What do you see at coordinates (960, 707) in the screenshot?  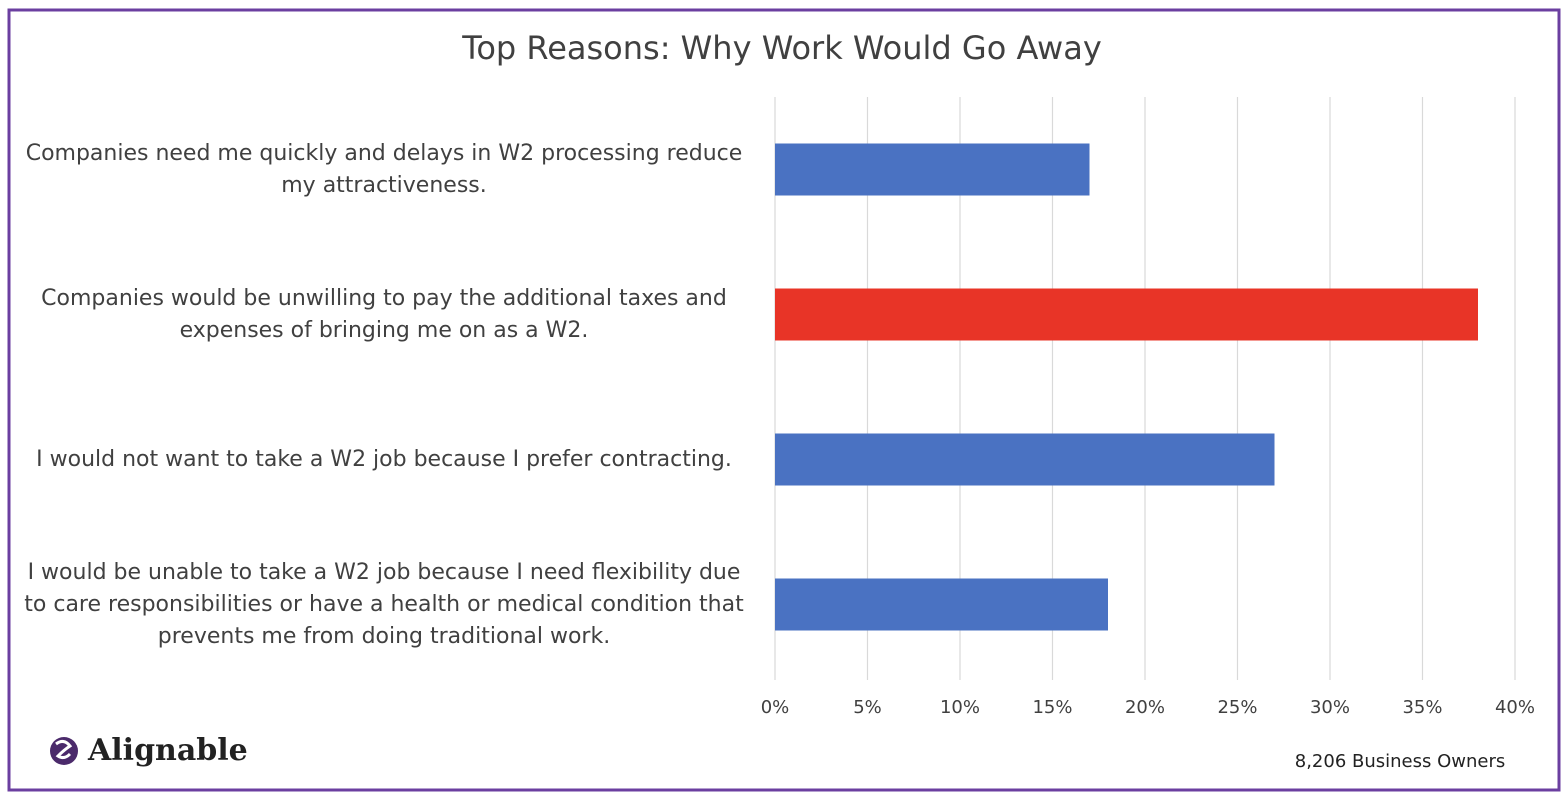 I see `x-tick-label: 10%` at bounding box center [960, 707].